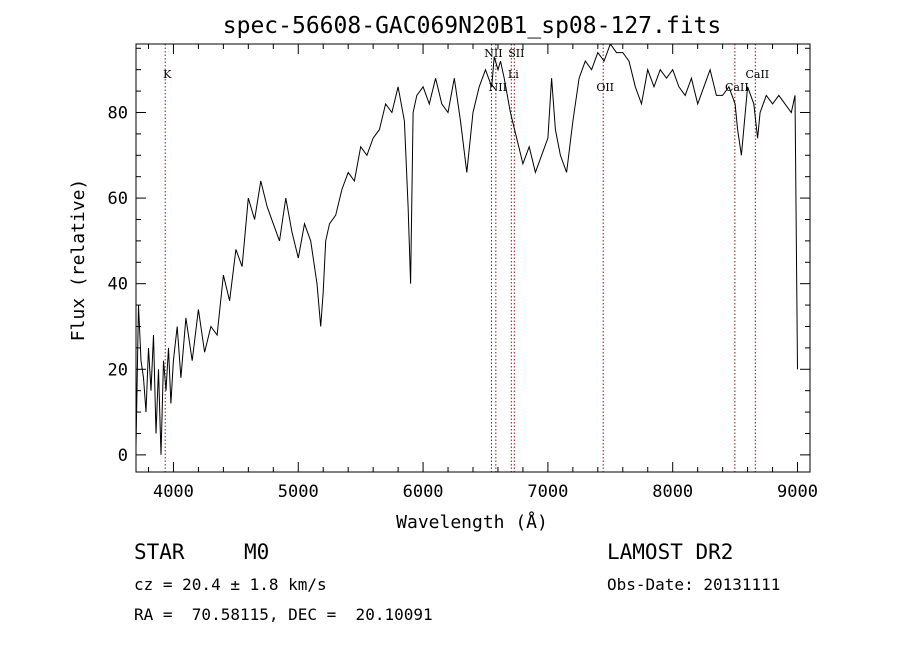 The height and width of the screenshot is (649, 900). Describe the element at coordinates (167, 74) in the screenshot. I see `spectral-line-label: K` at that location.